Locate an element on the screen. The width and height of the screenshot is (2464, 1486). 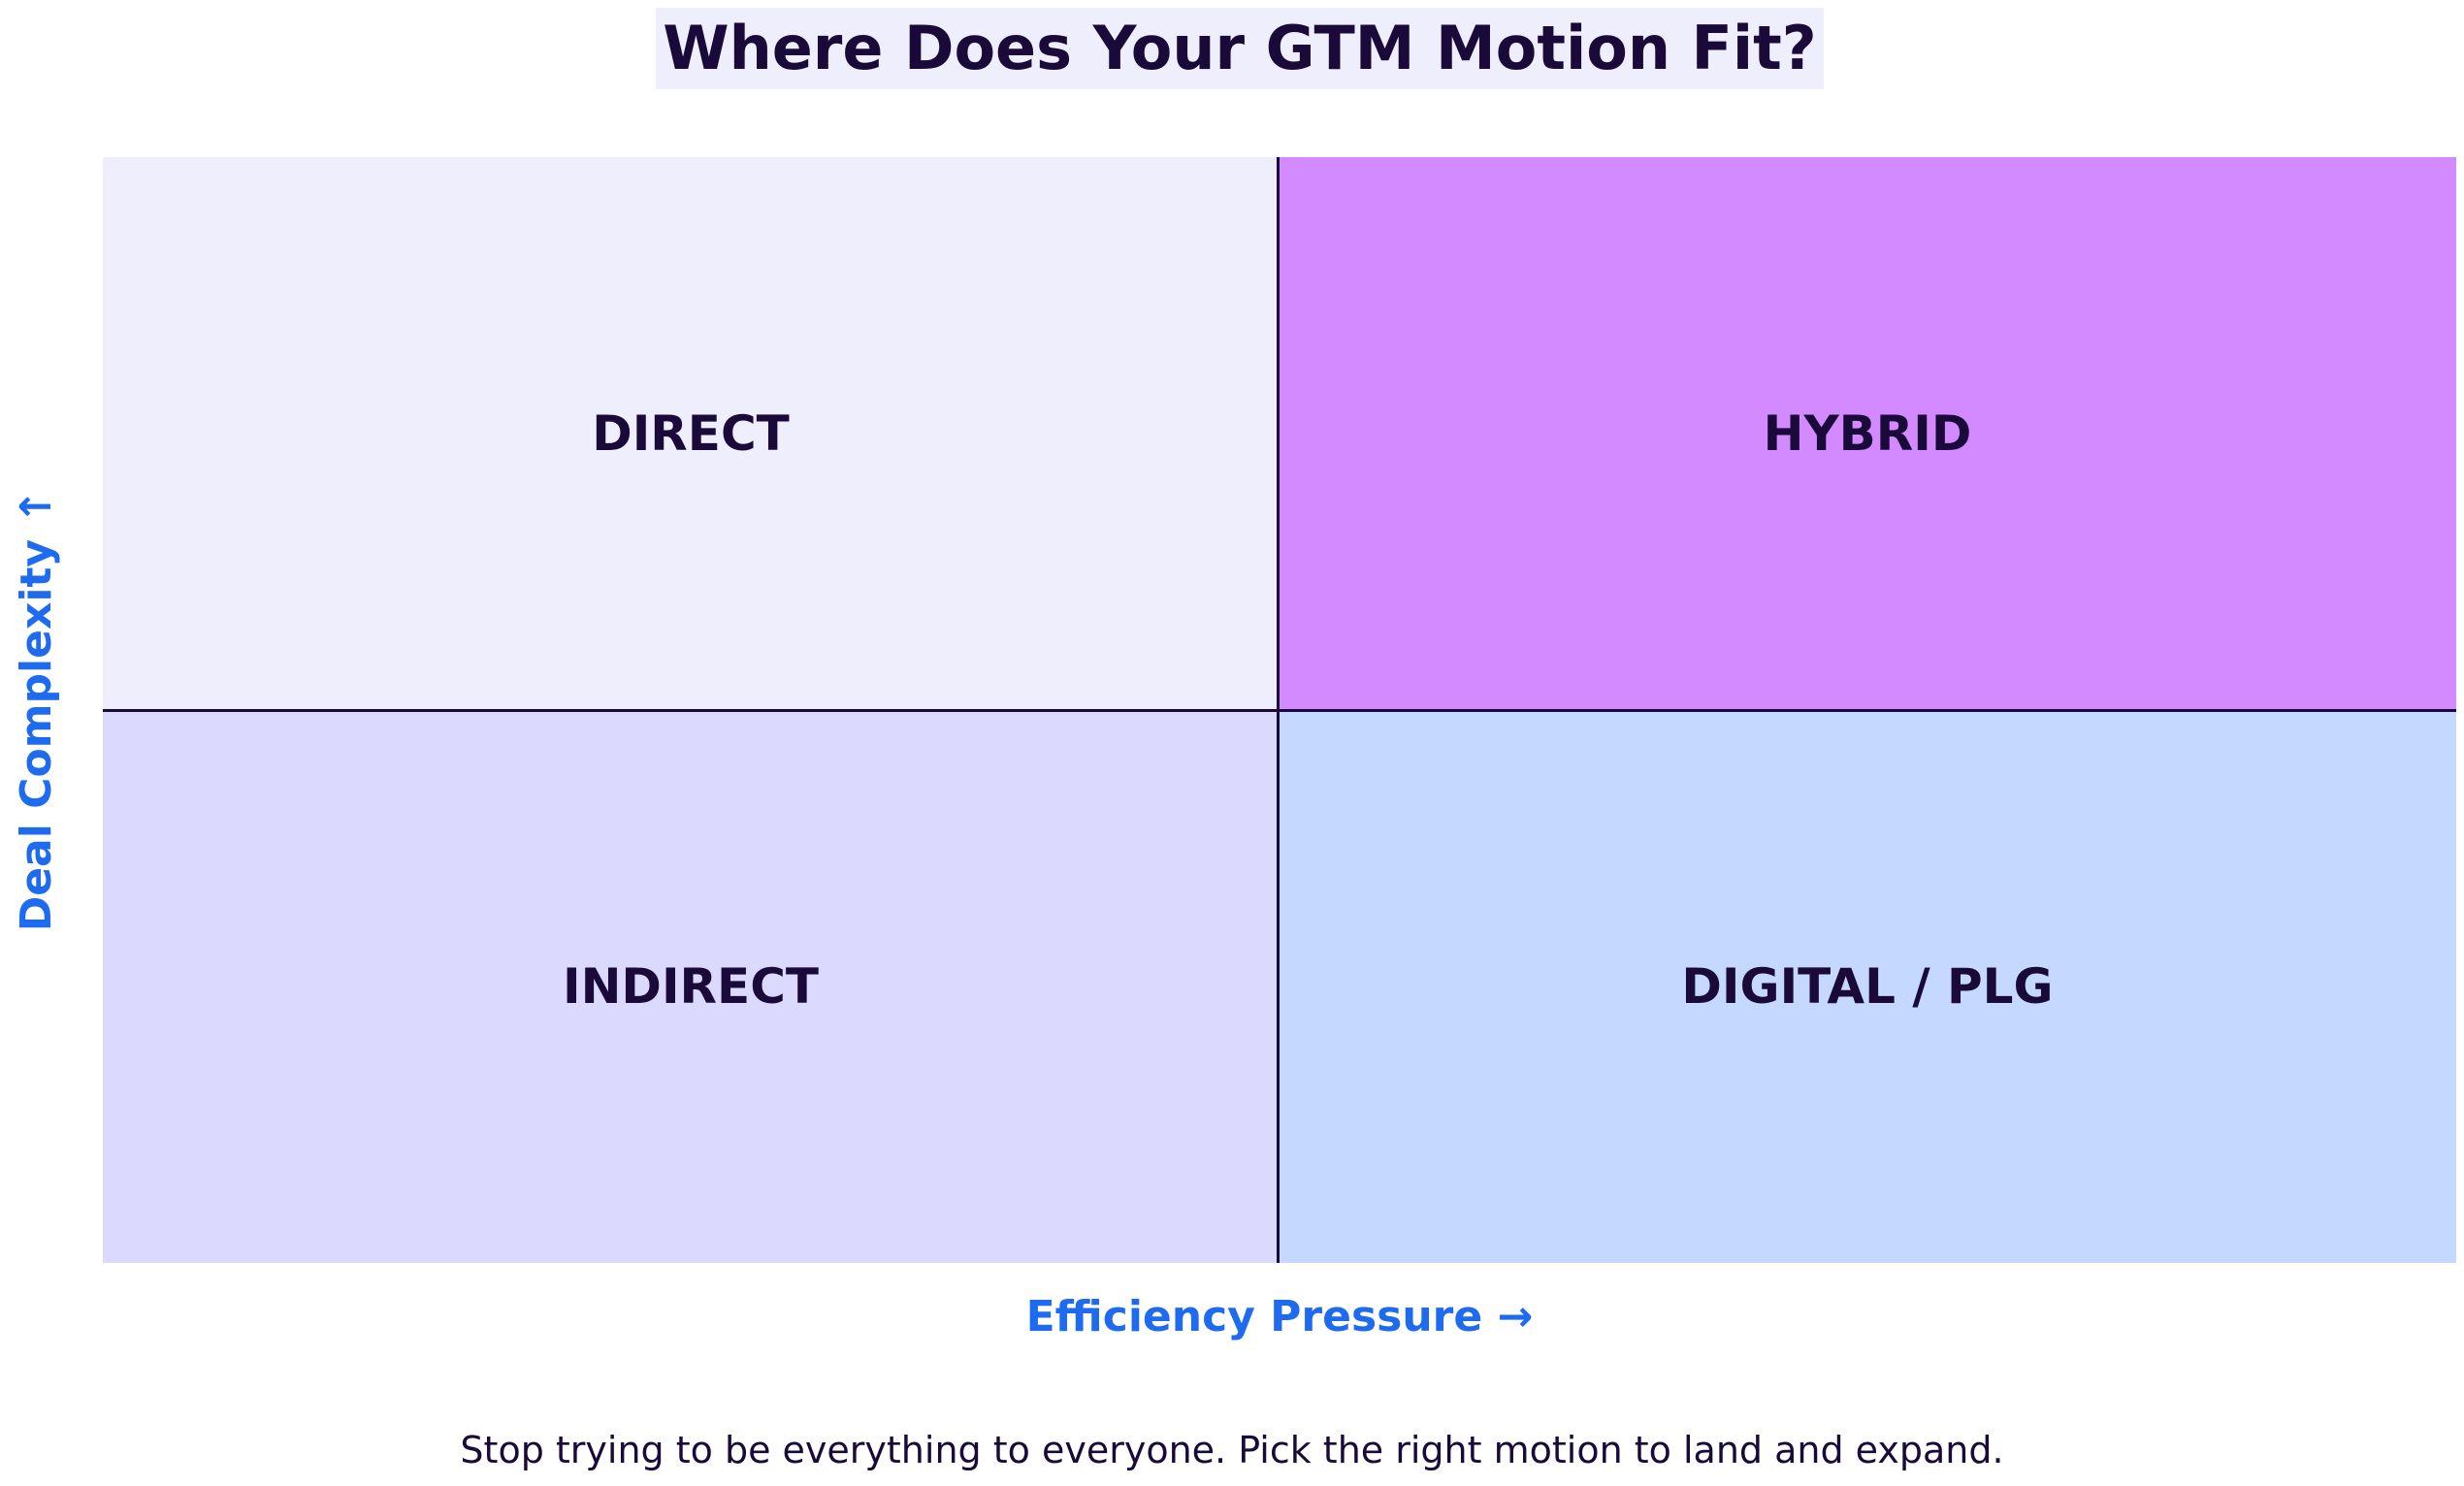
quadrant-label-digital-plg: DIGITAL / PLG is located at coordinates (1867, 986).